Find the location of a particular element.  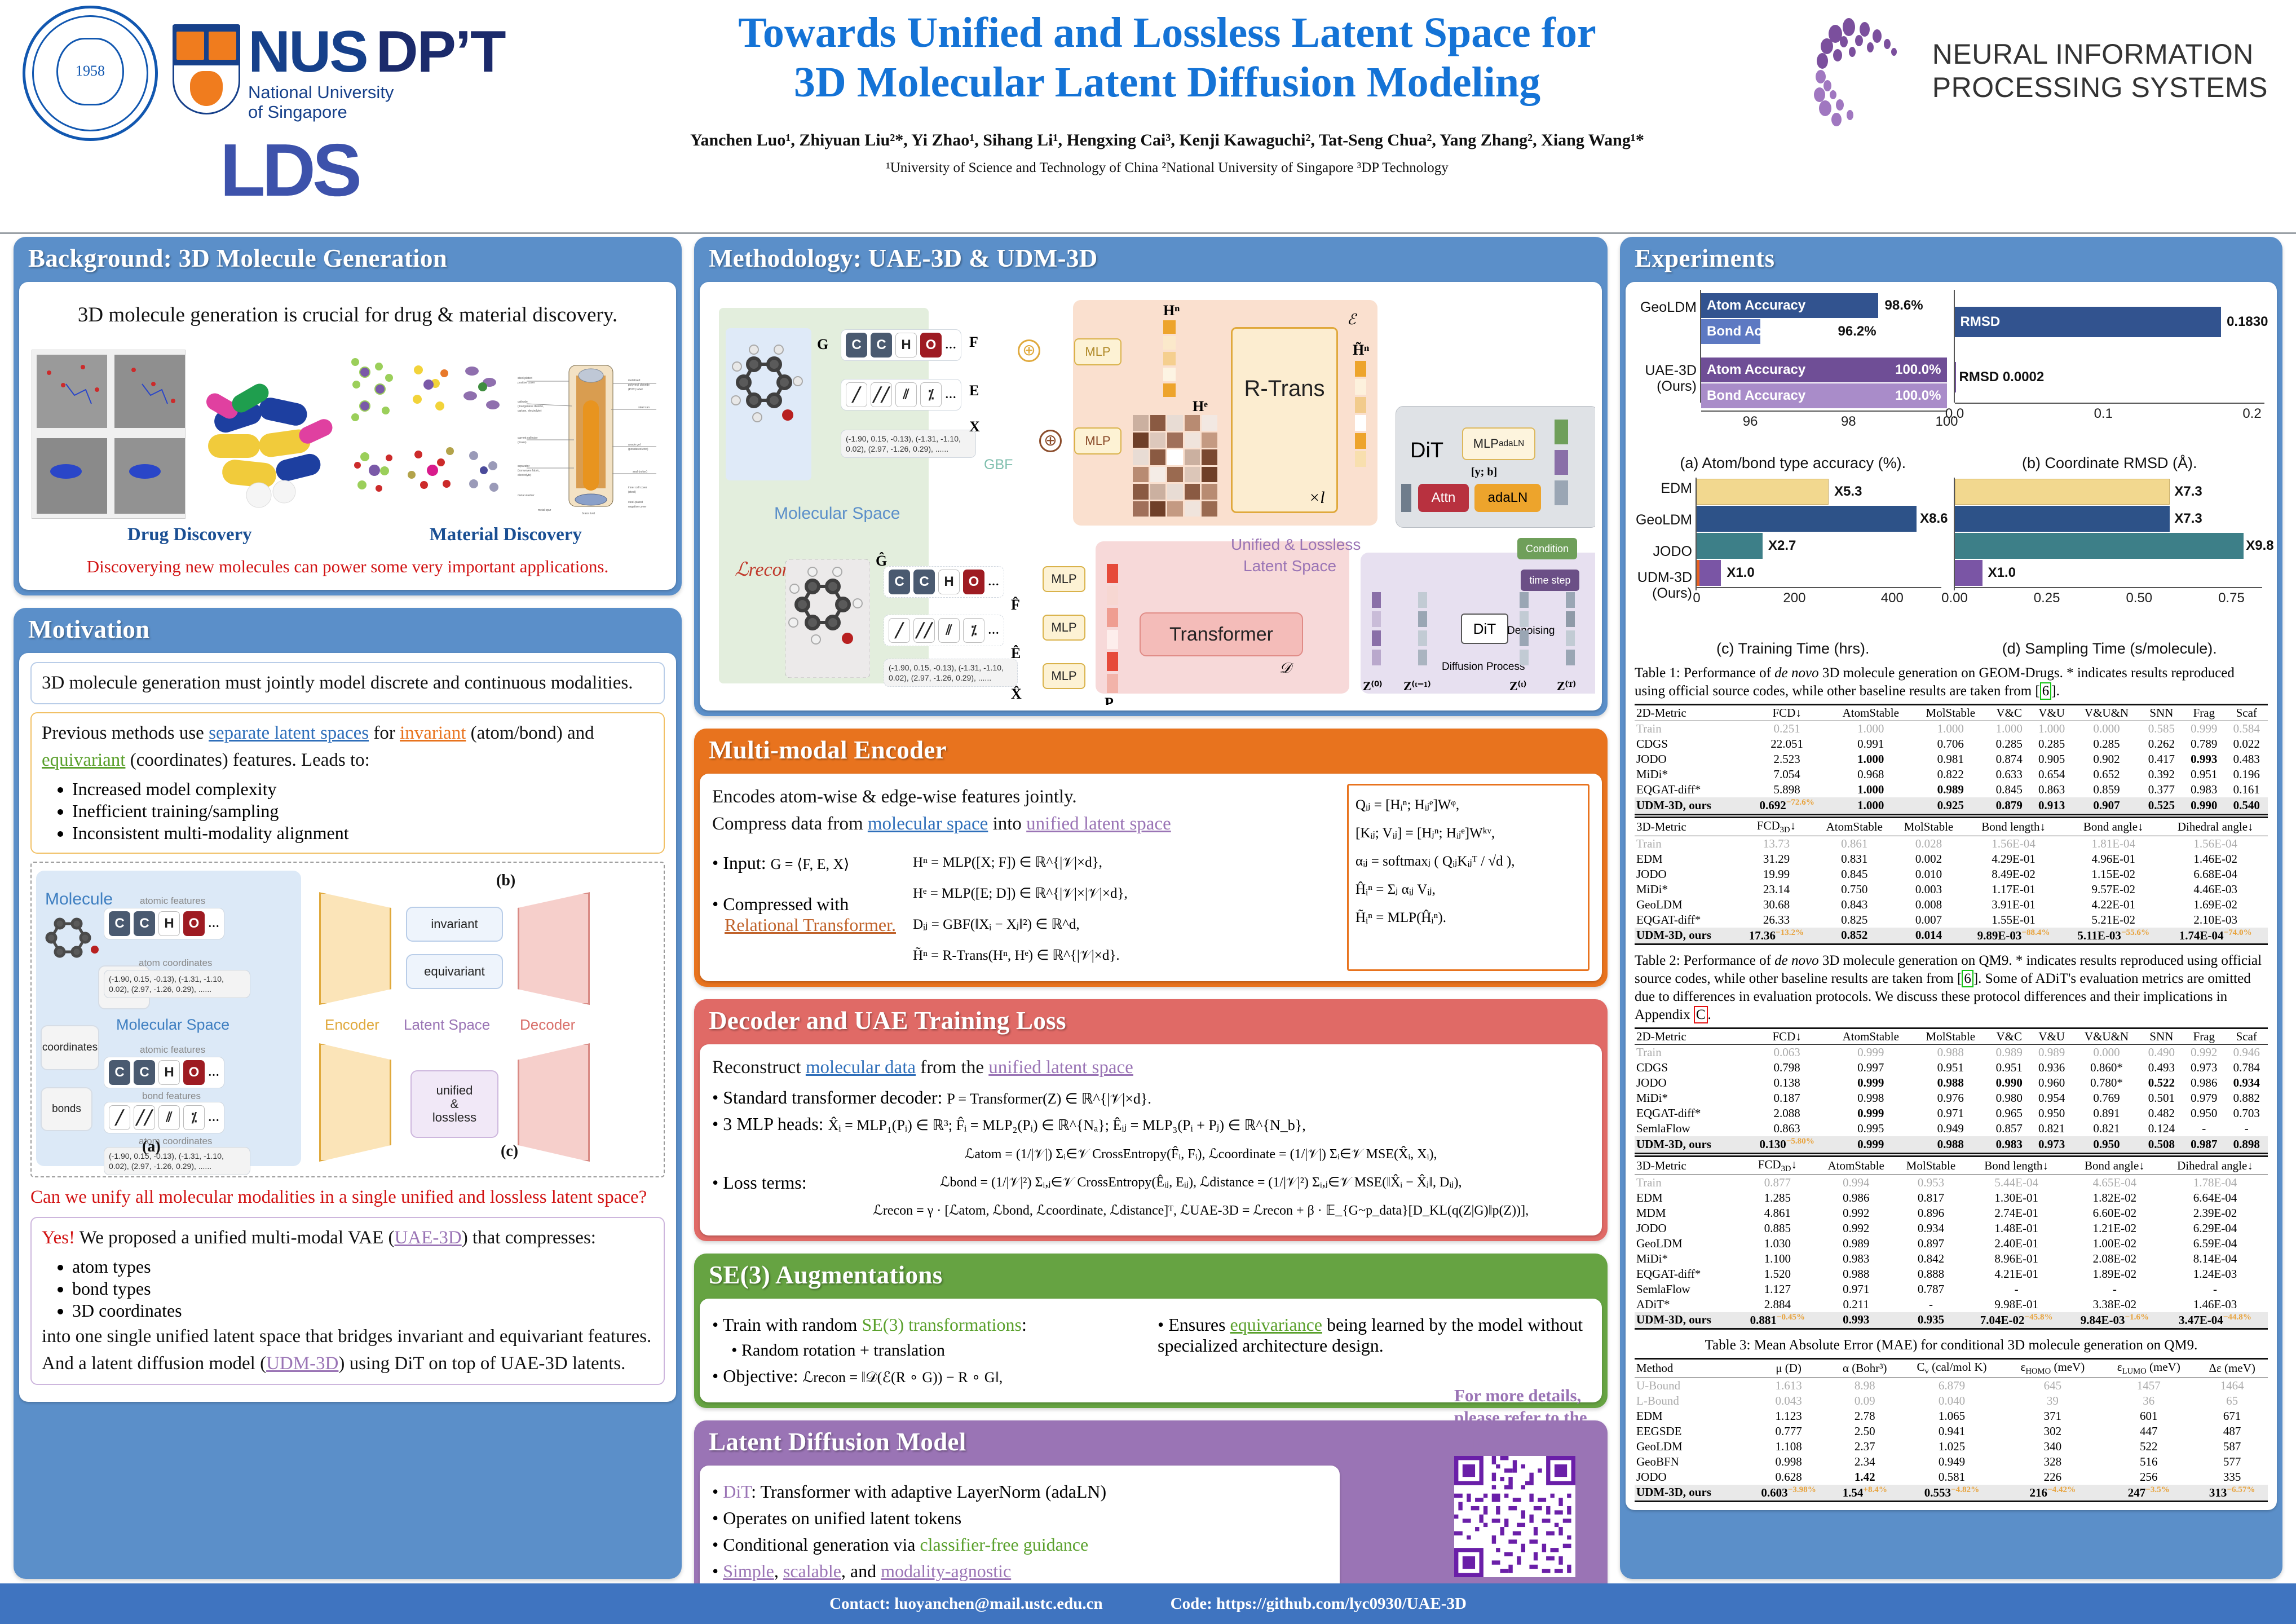

table-cell: 6.68E-04 is located at coordinates (2215, 874).